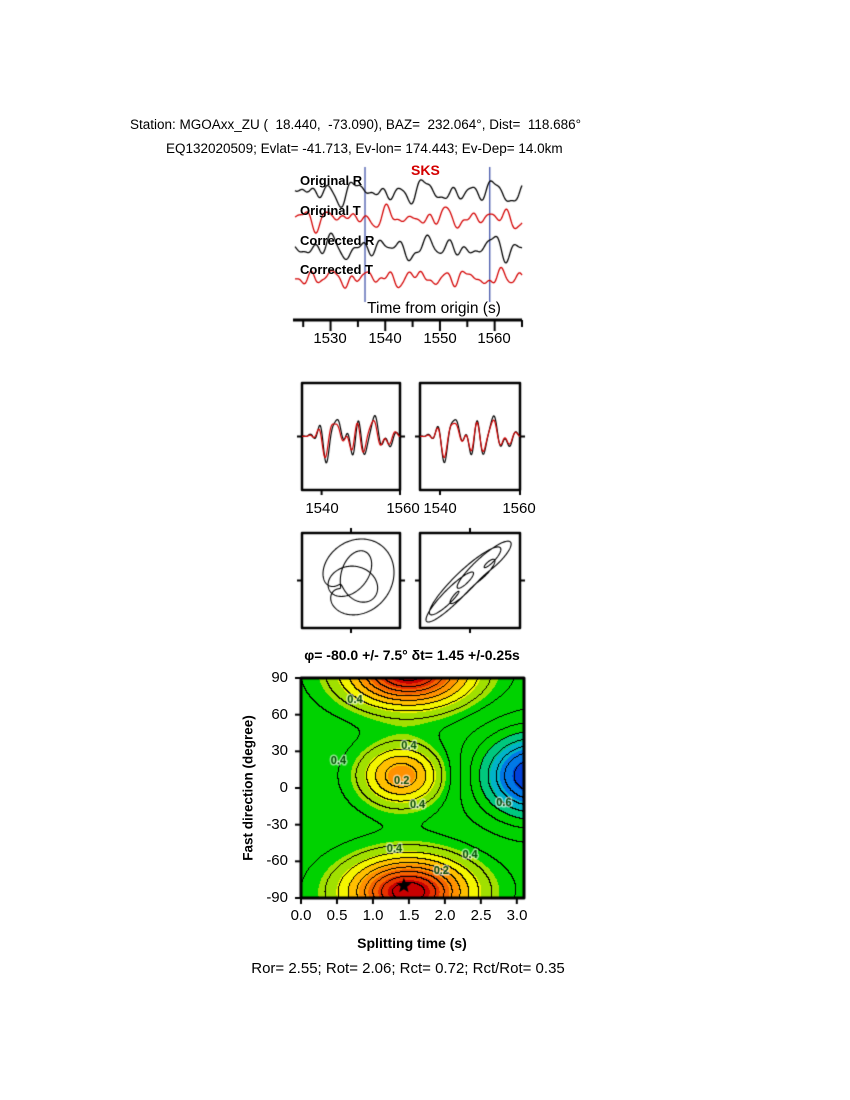 The image size is (850, 1100). I want to click on fast-direction-tick-label: 60, so click(279, 714).